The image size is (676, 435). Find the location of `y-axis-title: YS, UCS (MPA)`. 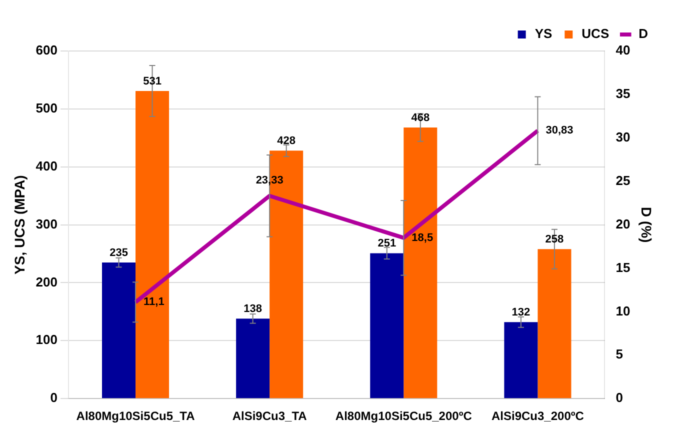

y-axis-title: YS, UCS (MPA) is located at coordinates (19, 224).